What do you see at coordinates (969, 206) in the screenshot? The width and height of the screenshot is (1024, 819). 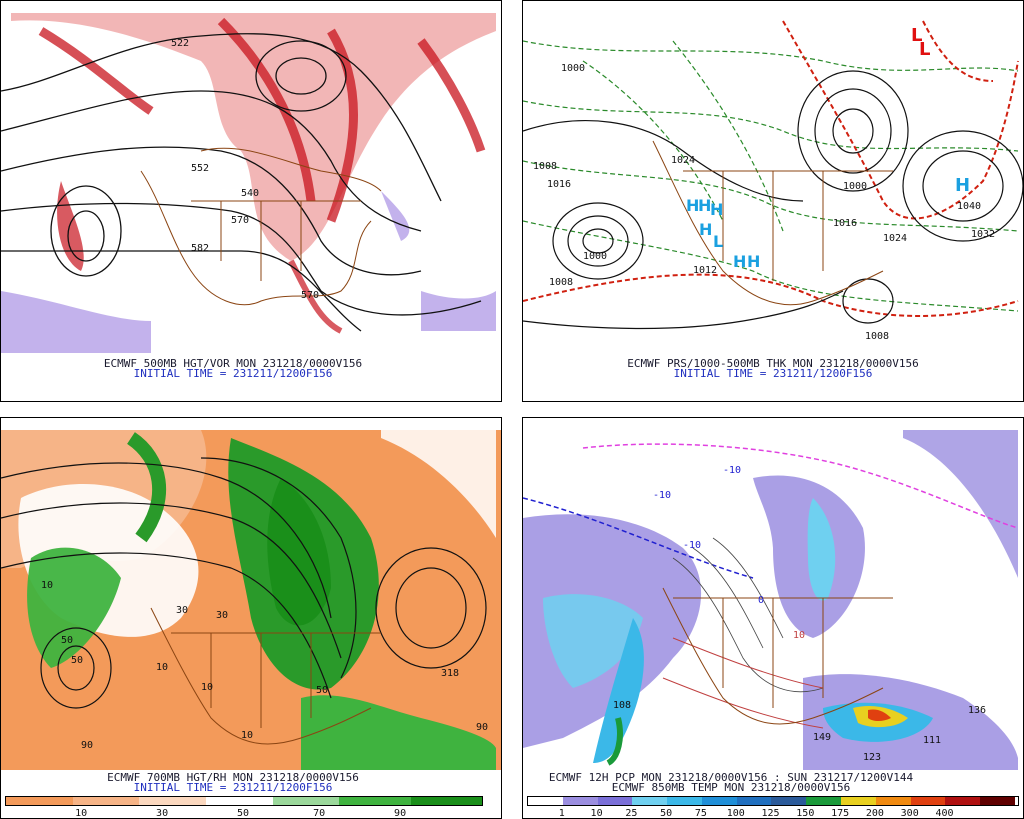 I see `isobar-label: 1040` at bounding box center [969, 206].